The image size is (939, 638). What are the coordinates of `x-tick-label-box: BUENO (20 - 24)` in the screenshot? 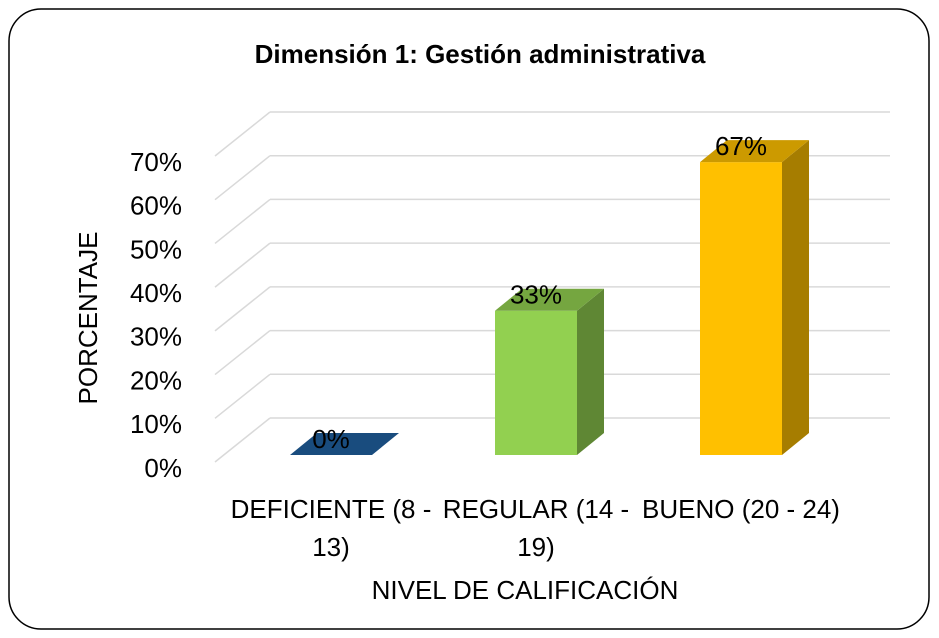 It's located at (741, 509).